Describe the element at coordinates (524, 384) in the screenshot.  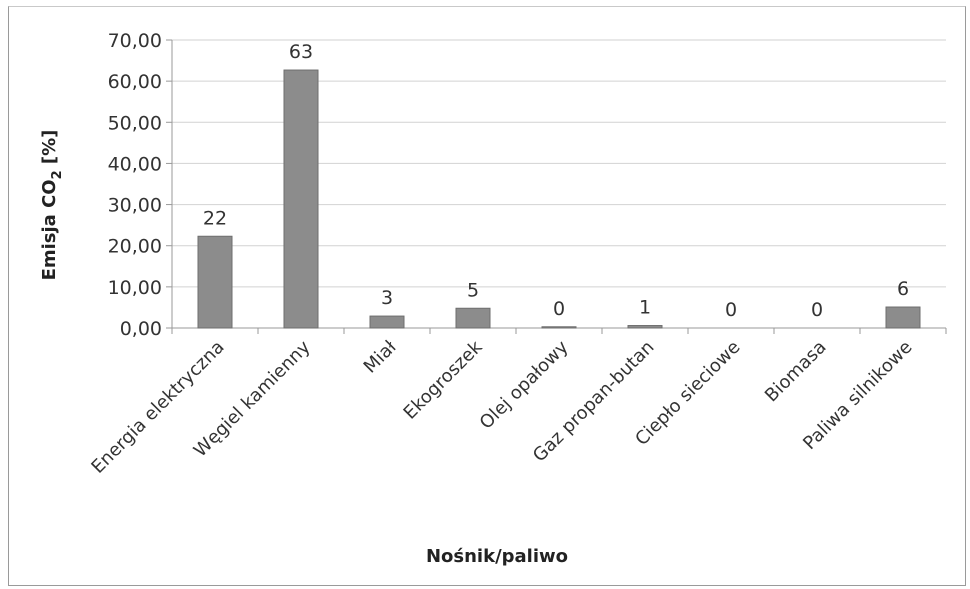
I see `category-label: Olej opałowy` at that location.